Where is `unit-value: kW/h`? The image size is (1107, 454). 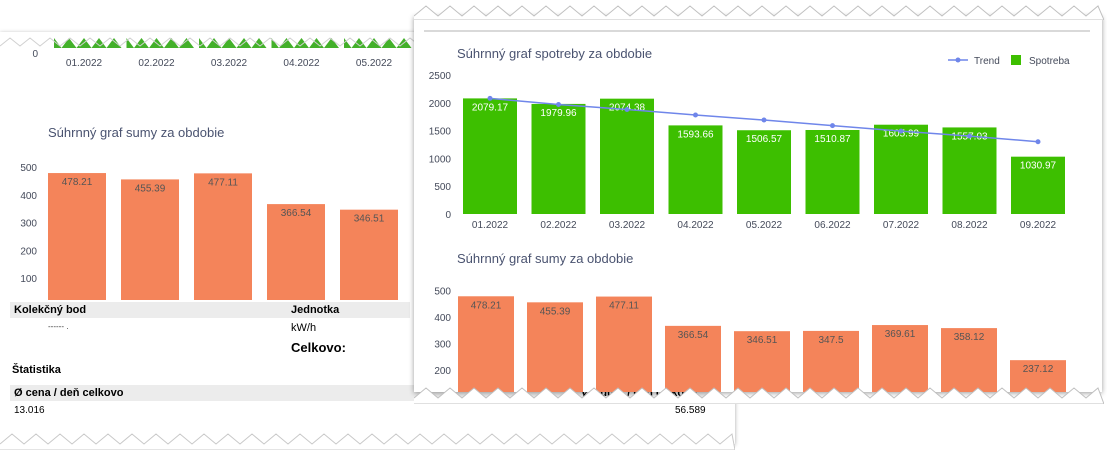
unit-value: kW/h is located at coordinates (304, 328).